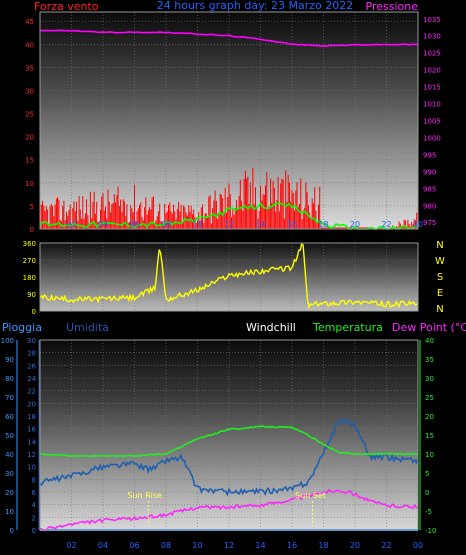 This screenshot has width=466, height=555. What do you see at coordinates (29, 138) in the screenshot?
I see `wind-tick-label: 20` at bounding box center [29, 138].